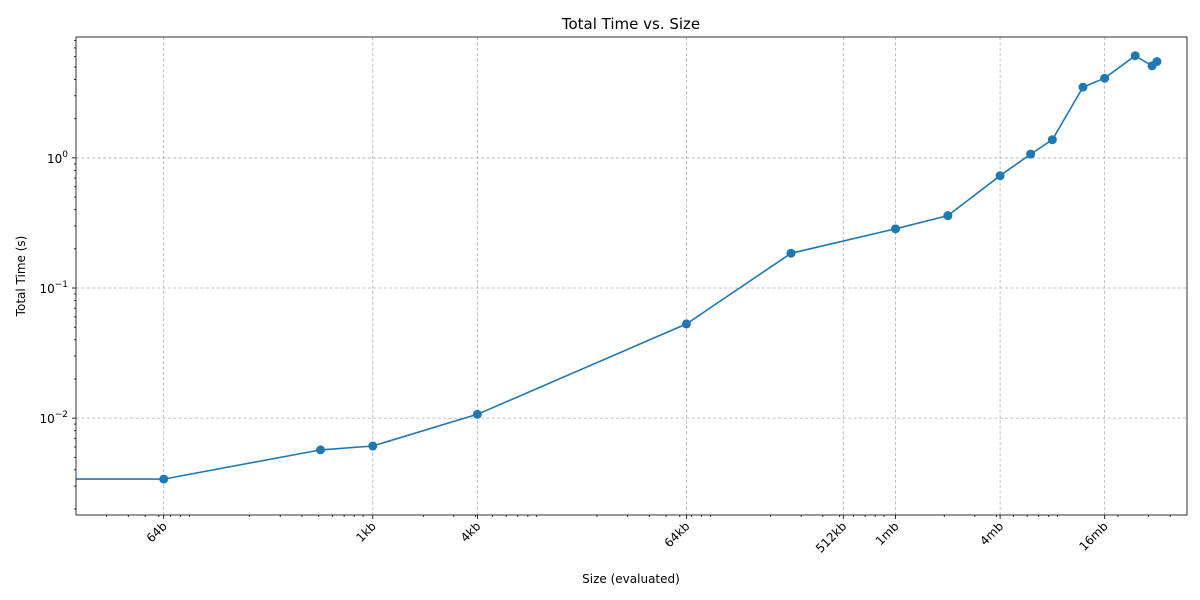  I want to click on x-tick-label: 4kb, so click(471, 532).